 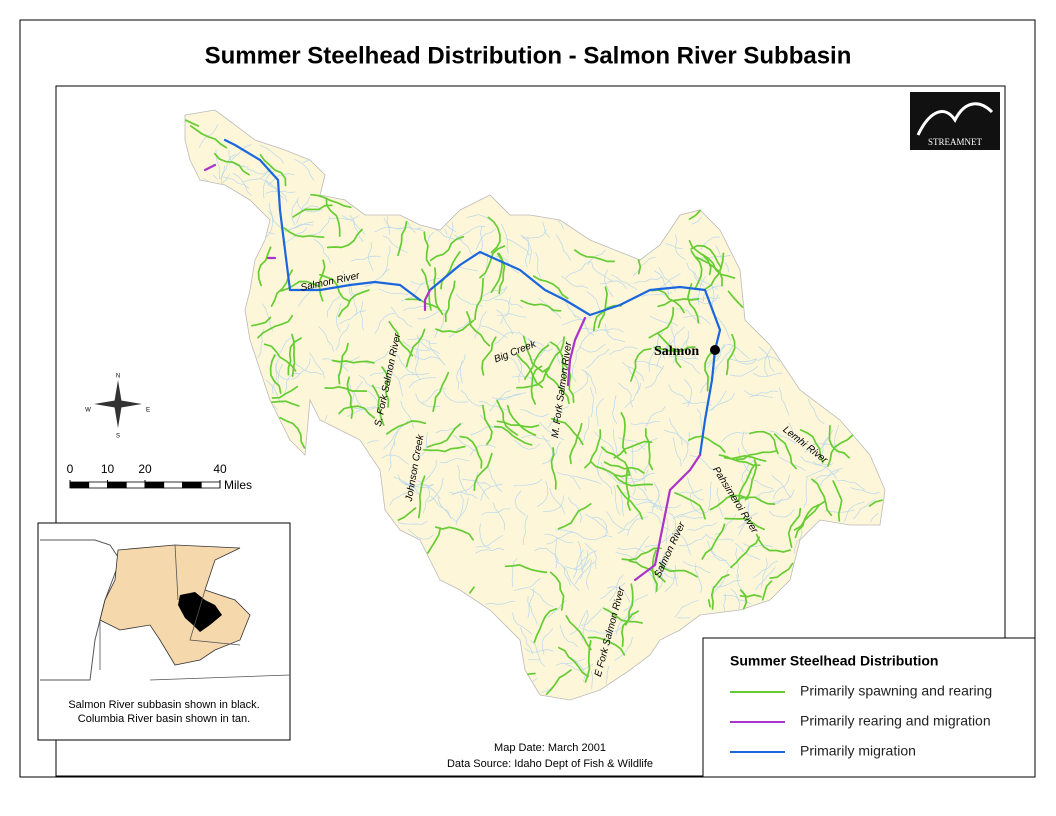 What do you see at coordinates (834, 661) in the screenshot?
I see `legend-title: Summer Steelhead Distribution` at bounding box center [834, 661].